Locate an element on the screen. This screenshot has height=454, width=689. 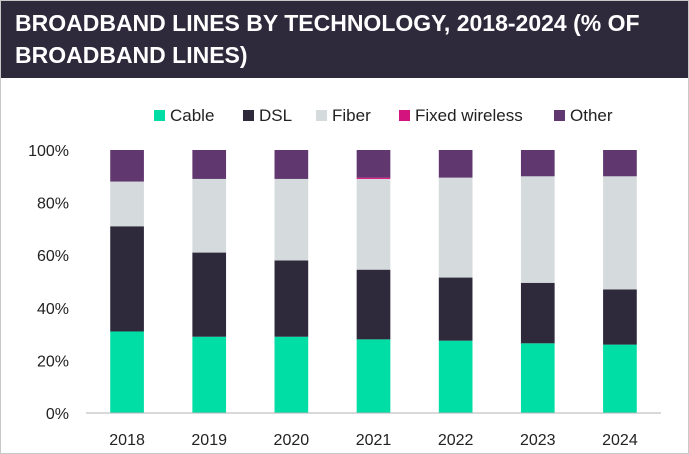
legend-swatch-fixed-wireless is located at coordinates (404, 115).